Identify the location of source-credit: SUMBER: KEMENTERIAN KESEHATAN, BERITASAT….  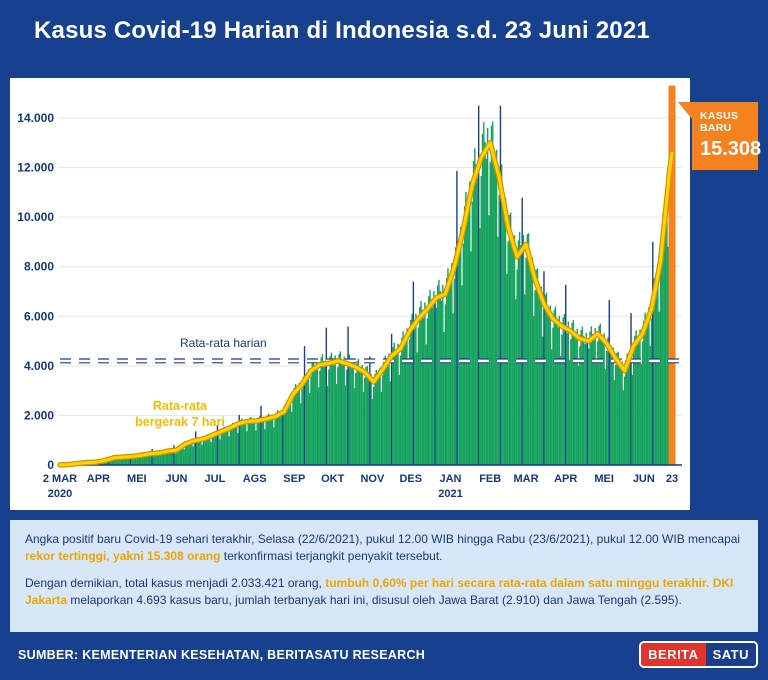
(222, 654).